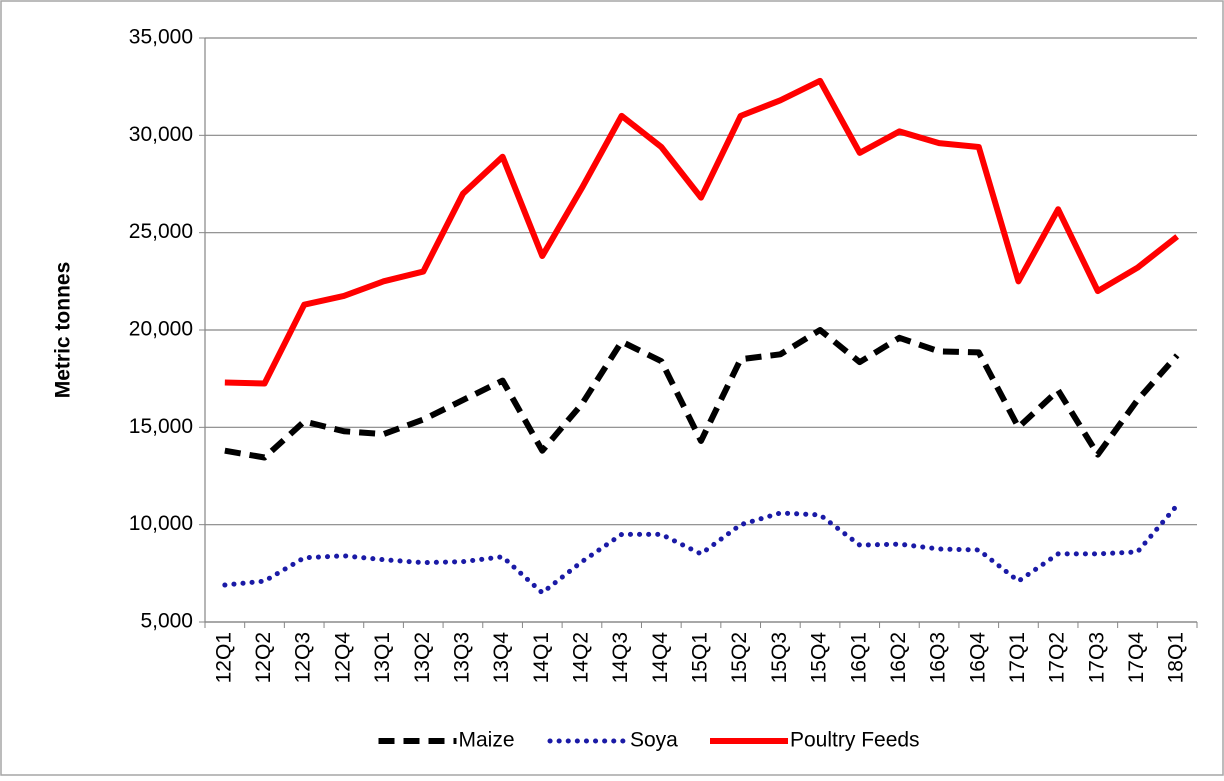 This screenshot has height=781, width=1224. I want to click on legend-label: Maize, so click(487, 740).